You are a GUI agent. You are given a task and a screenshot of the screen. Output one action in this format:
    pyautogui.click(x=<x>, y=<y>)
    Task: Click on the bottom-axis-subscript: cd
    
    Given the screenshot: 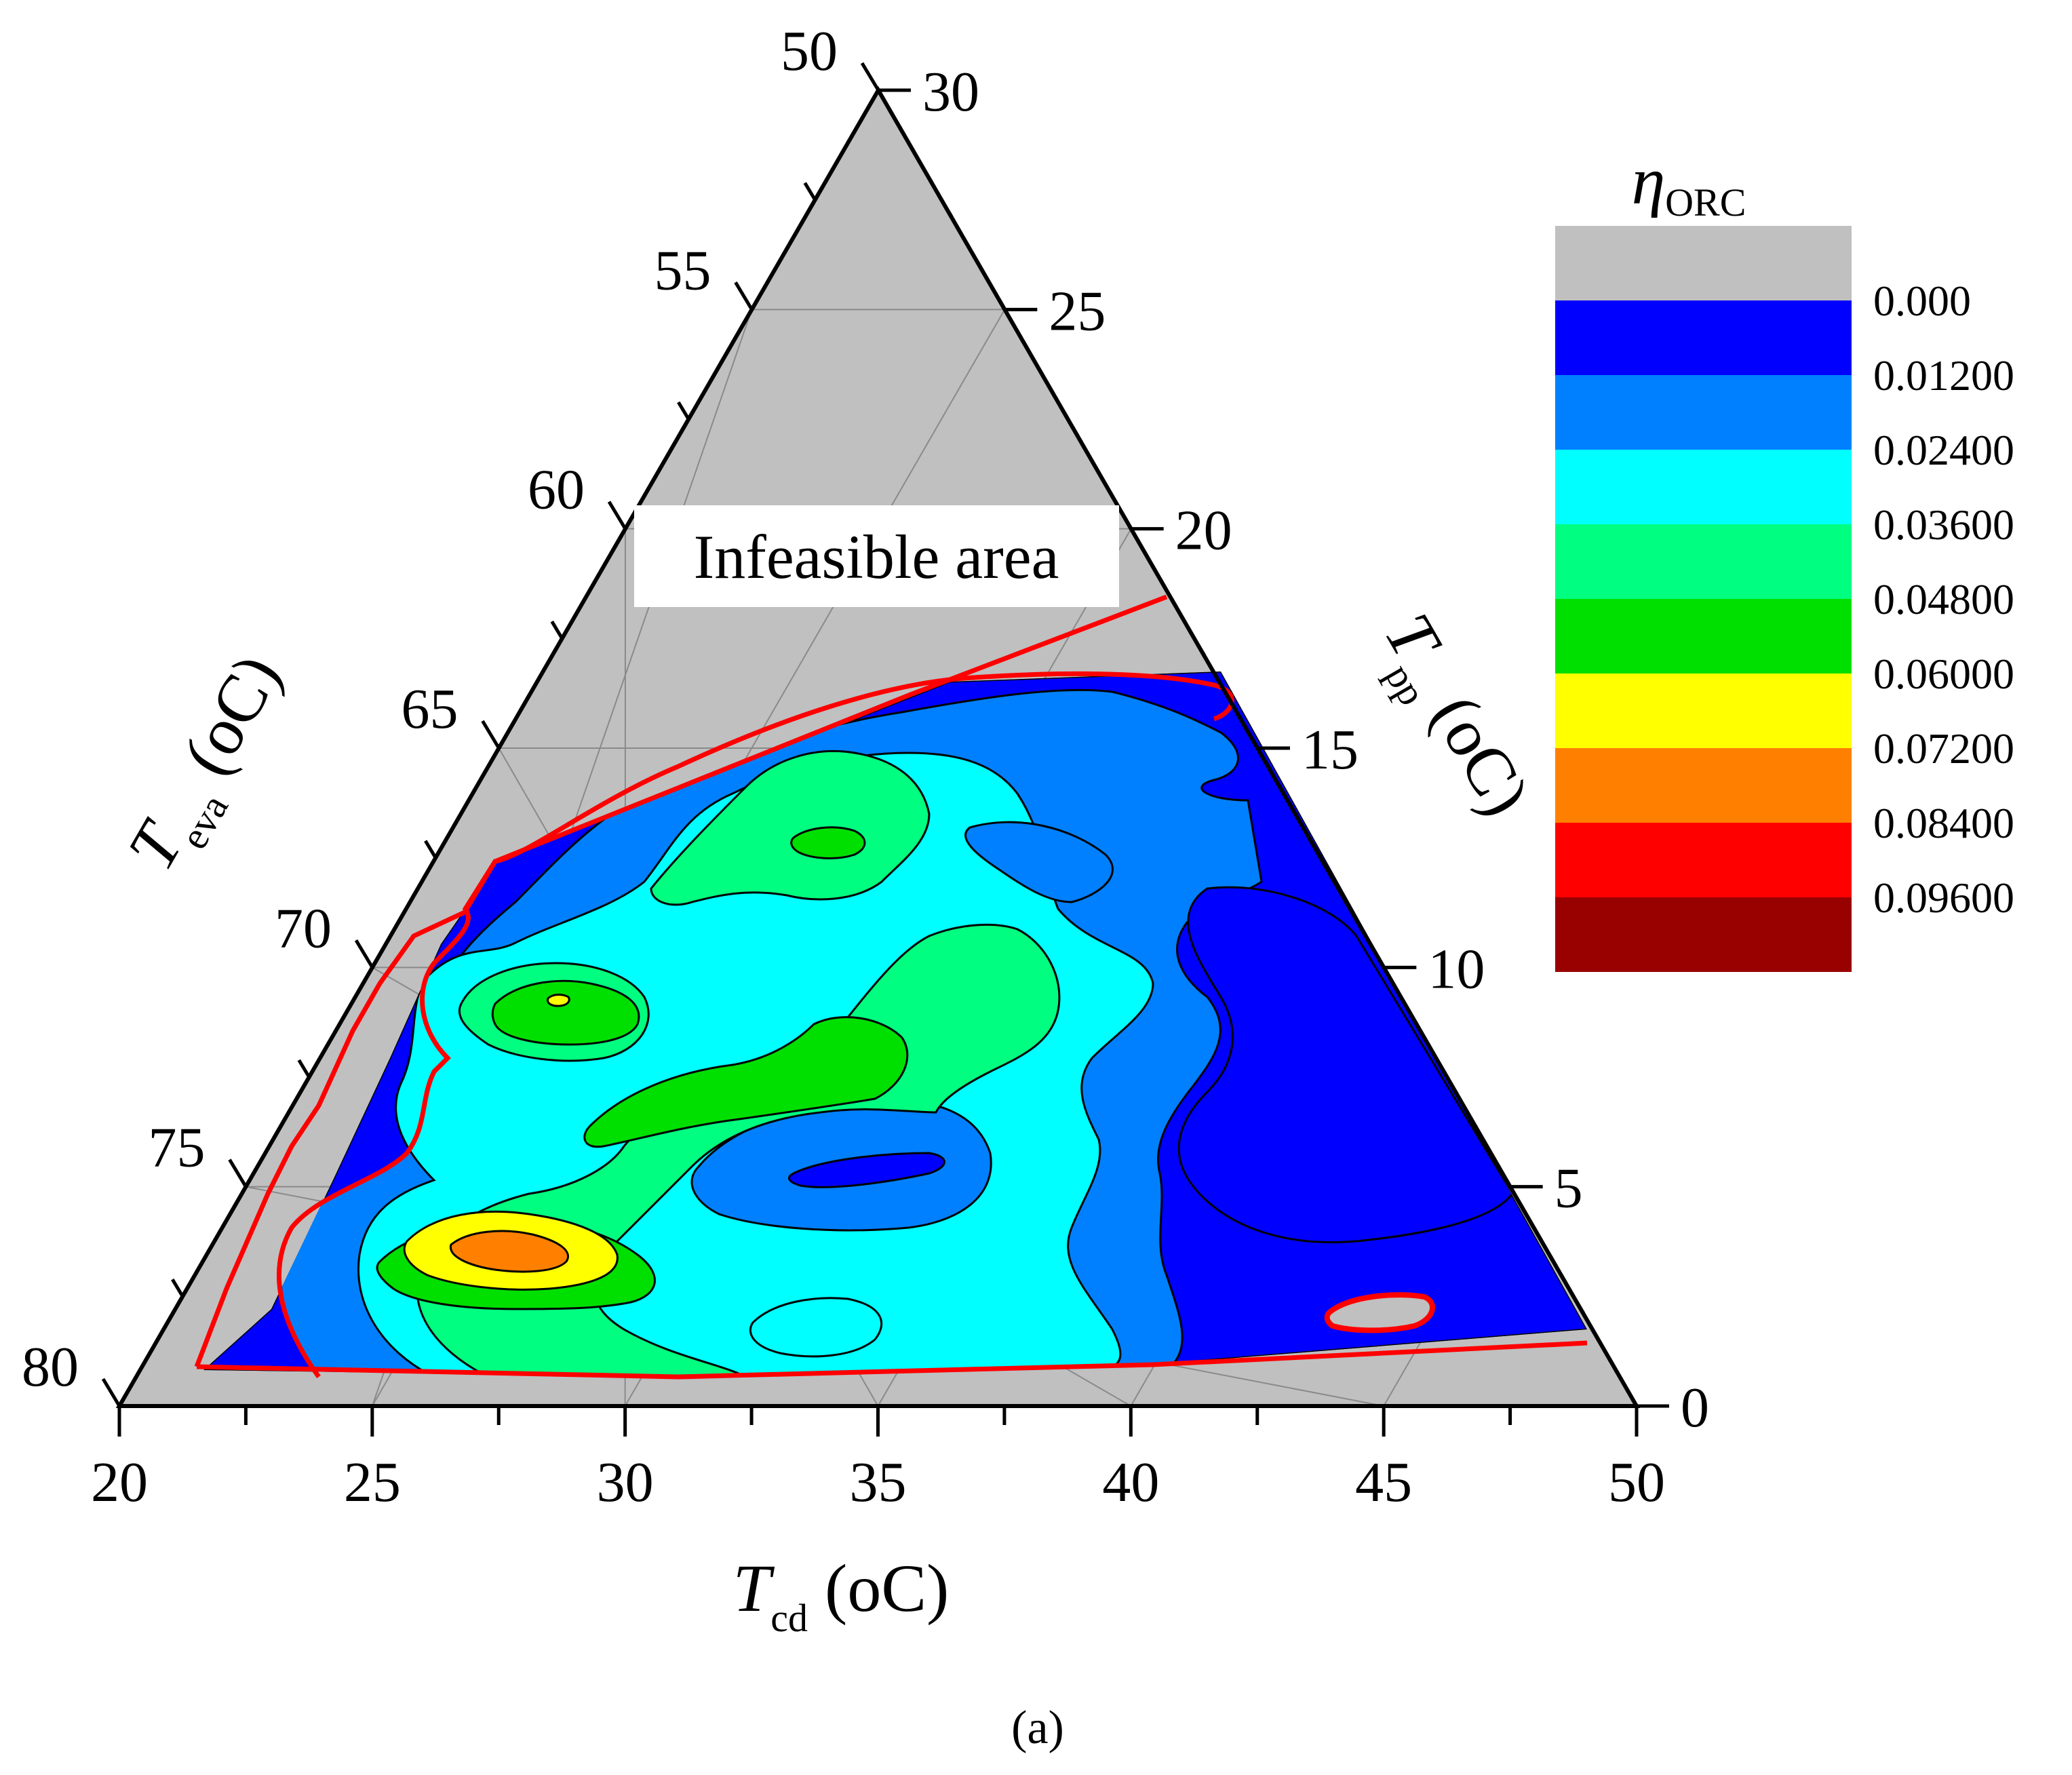 What is the action you would take?
    pyautogui.click(x=789, y=1618)
    